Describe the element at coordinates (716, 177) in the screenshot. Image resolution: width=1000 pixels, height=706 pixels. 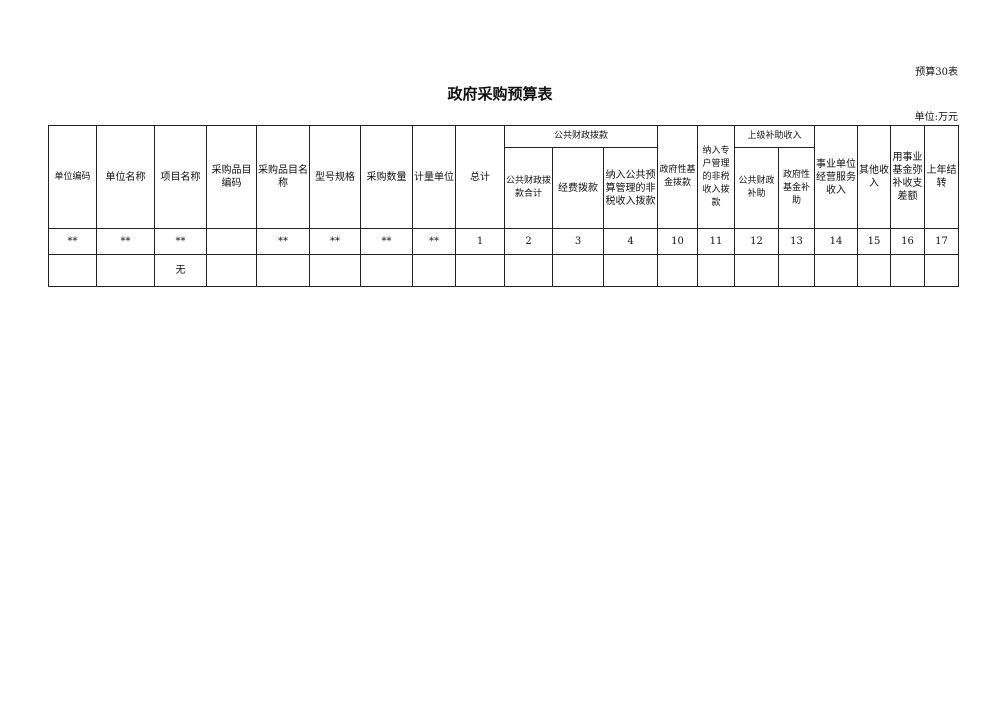
I see `header-special-nontax: 纳入专户管理的非税收入拨款` at that location.